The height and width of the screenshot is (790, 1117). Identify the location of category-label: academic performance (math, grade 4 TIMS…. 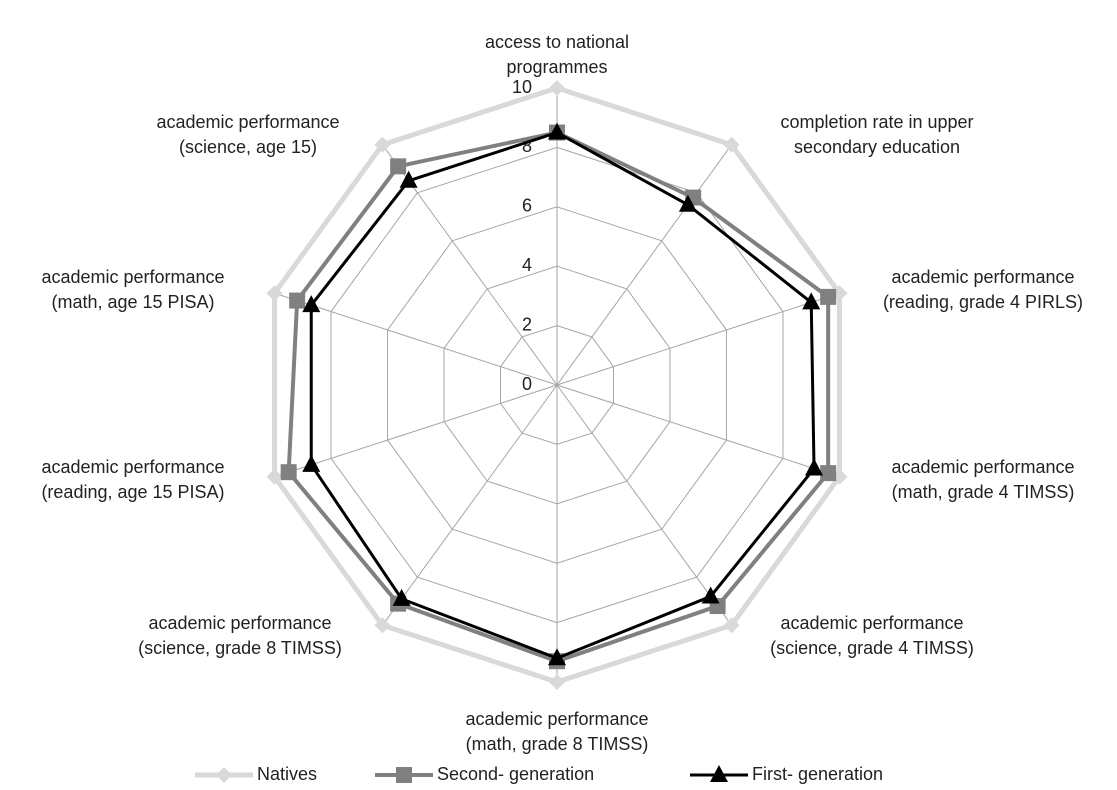
(983, 479).